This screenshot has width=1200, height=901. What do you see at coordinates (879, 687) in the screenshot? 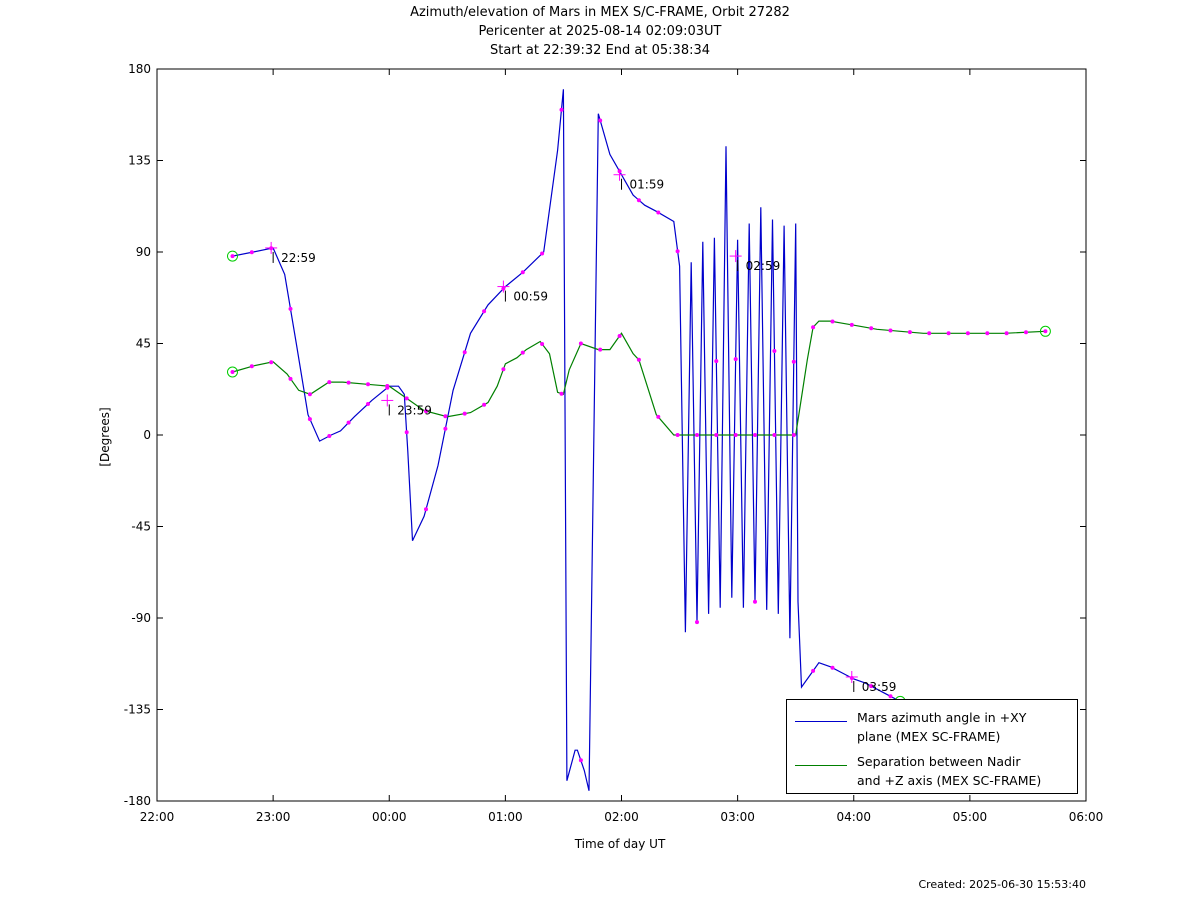
I see `hour-label: 03:59` at bounding box center [879, 687].